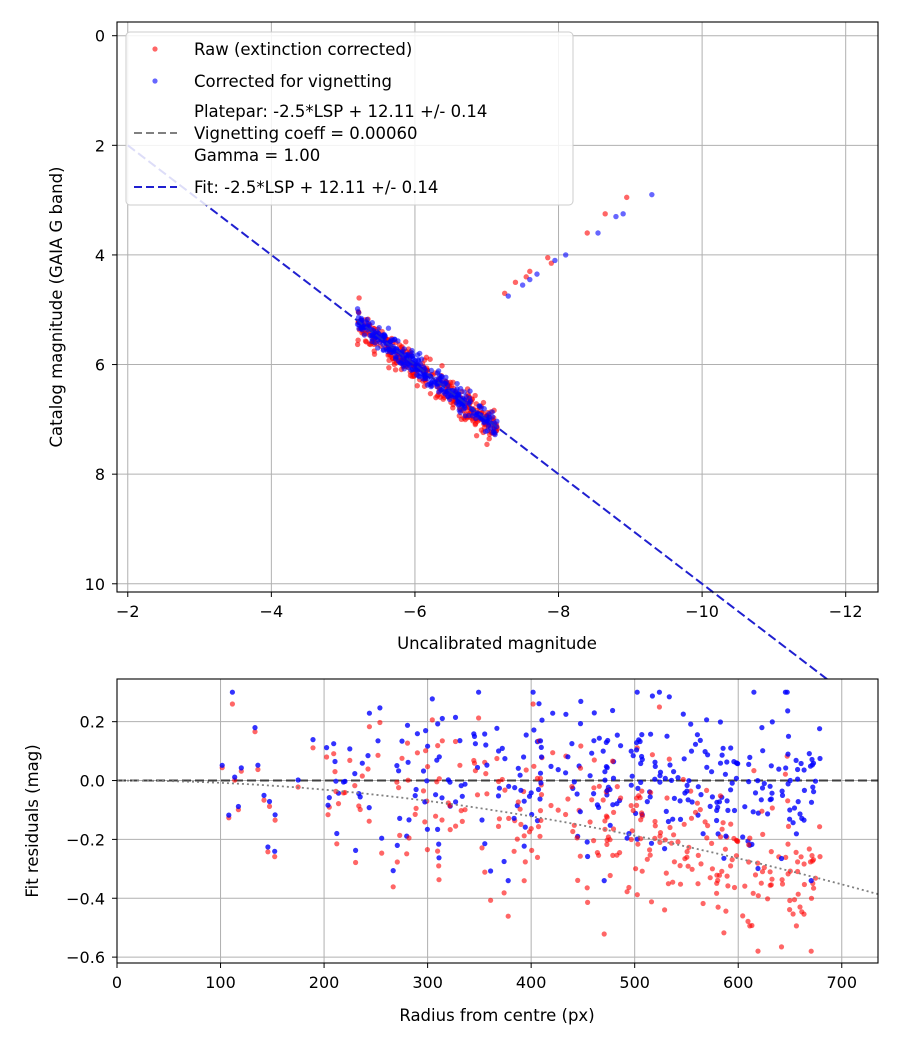 This screenshot has height=1050, width=900. Describe the element at coordinates (100, 255) in the screenshot. I see `top-y-tick-label: 4` at that location.